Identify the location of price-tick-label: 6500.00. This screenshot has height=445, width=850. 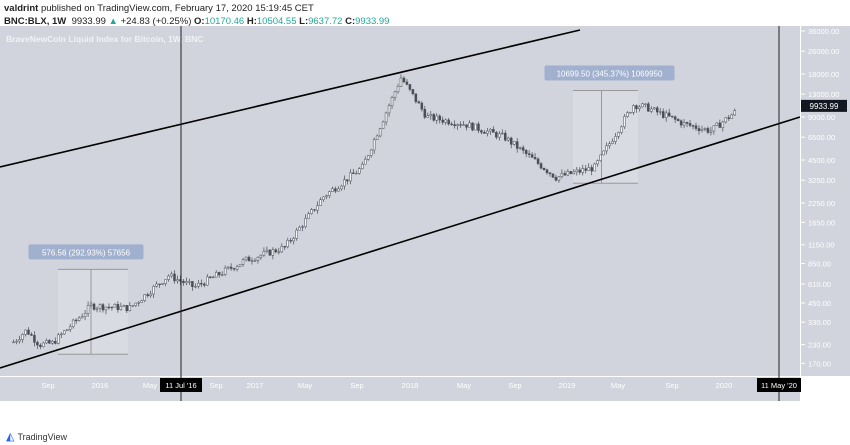
(821, 137).